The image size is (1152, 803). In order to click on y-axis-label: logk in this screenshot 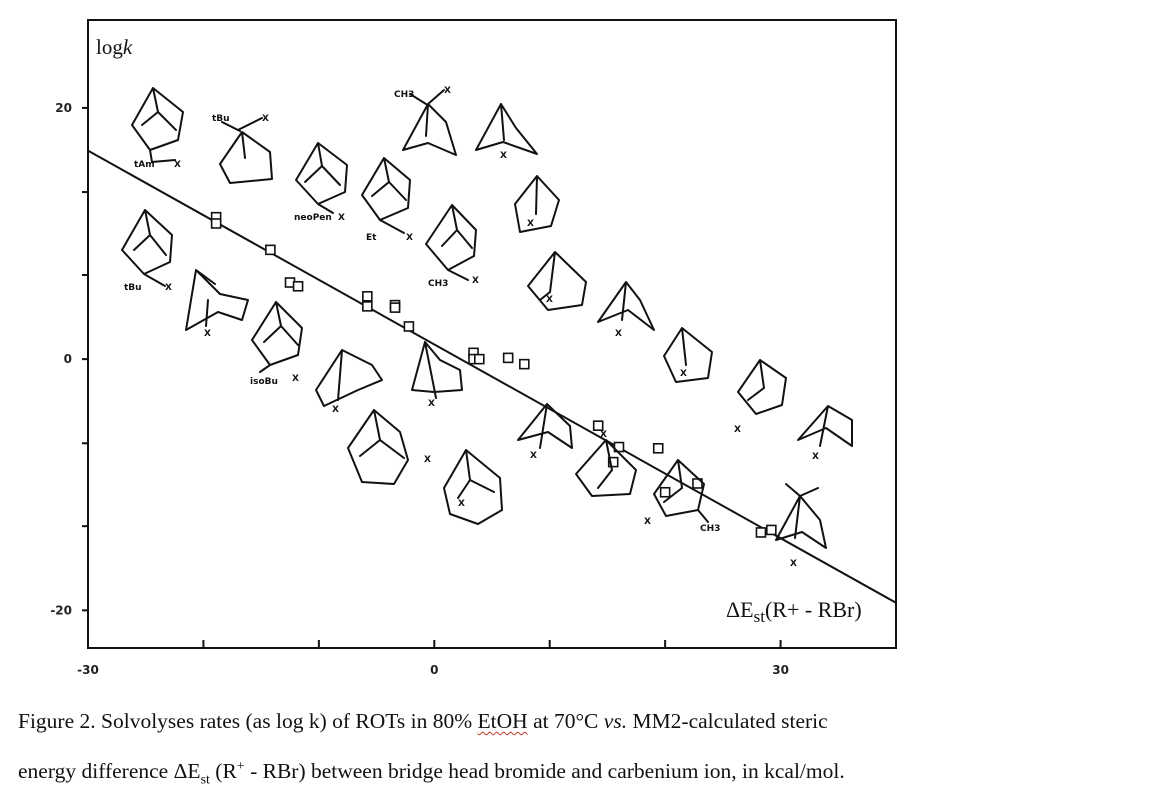, I will do `click(114, 47)`.